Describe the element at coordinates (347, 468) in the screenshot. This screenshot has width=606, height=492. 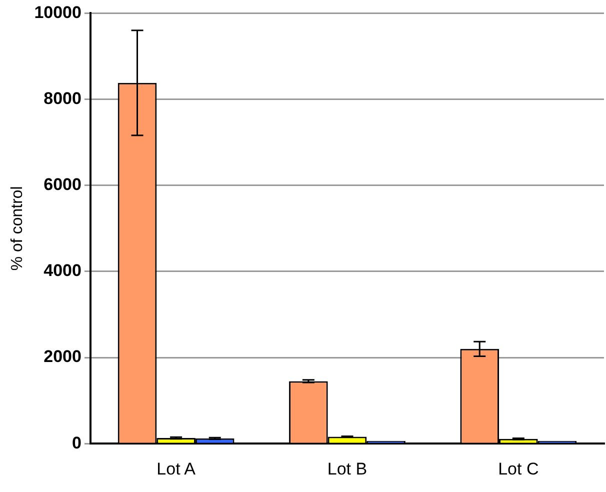
I see `x-tick-label: Lot B` at that location.